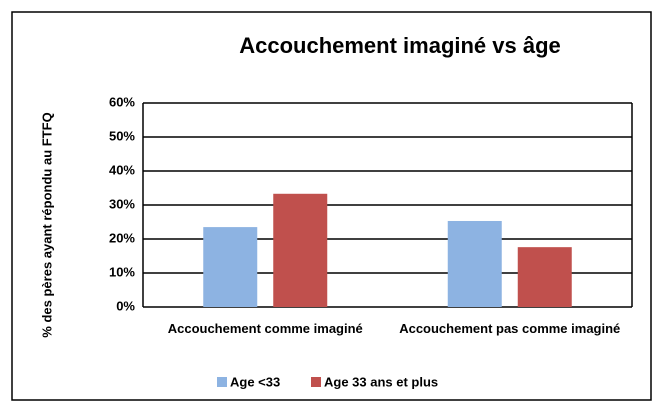  What do you see at coordinates (255, 381) in the screenshot?
I see `legend-label: Age <33` at bounding box center [255, 381].